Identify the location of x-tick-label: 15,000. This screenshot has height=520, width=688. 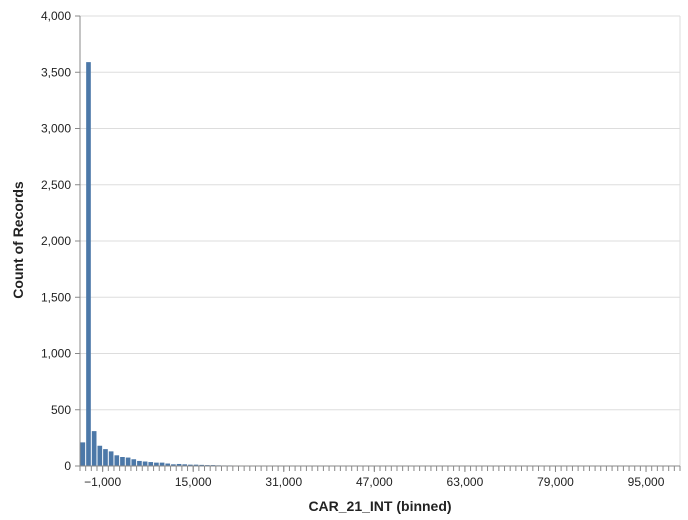
(193, 482).